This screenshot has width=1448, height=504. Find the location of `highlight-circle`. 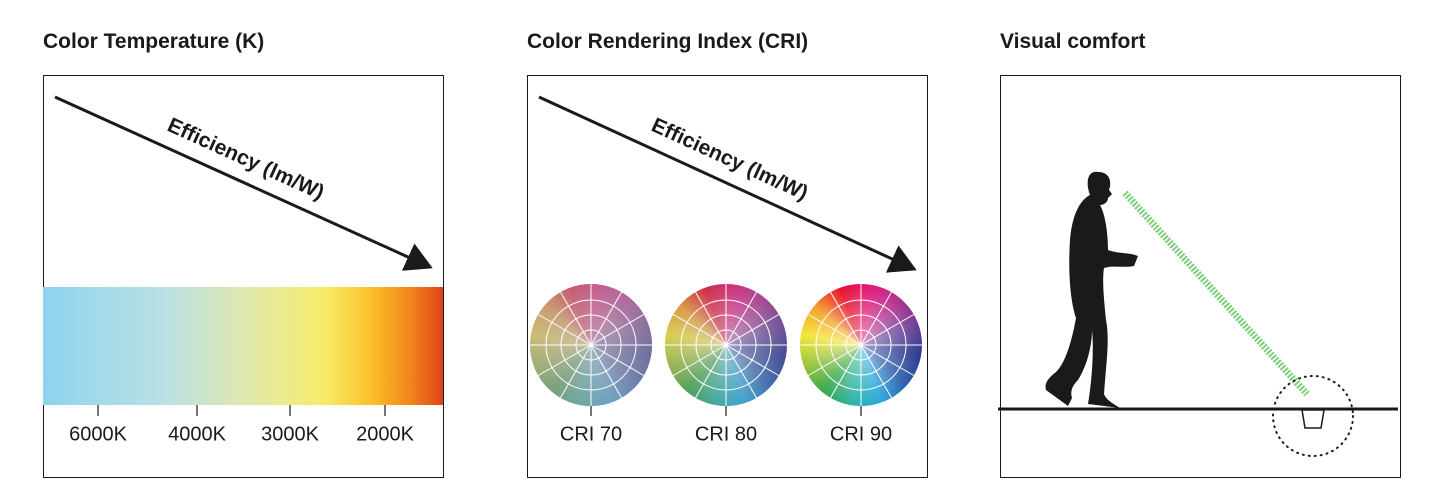

highlight-circle is located at coordinates (1313, 416).